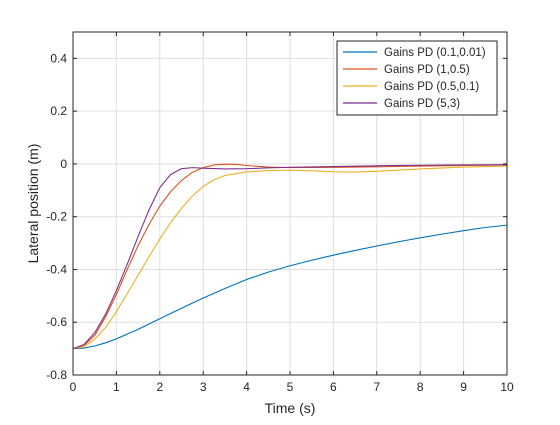 This screenshot has width=560, height=425. I want to click on x-tick-label: 9, so click(463, 387).